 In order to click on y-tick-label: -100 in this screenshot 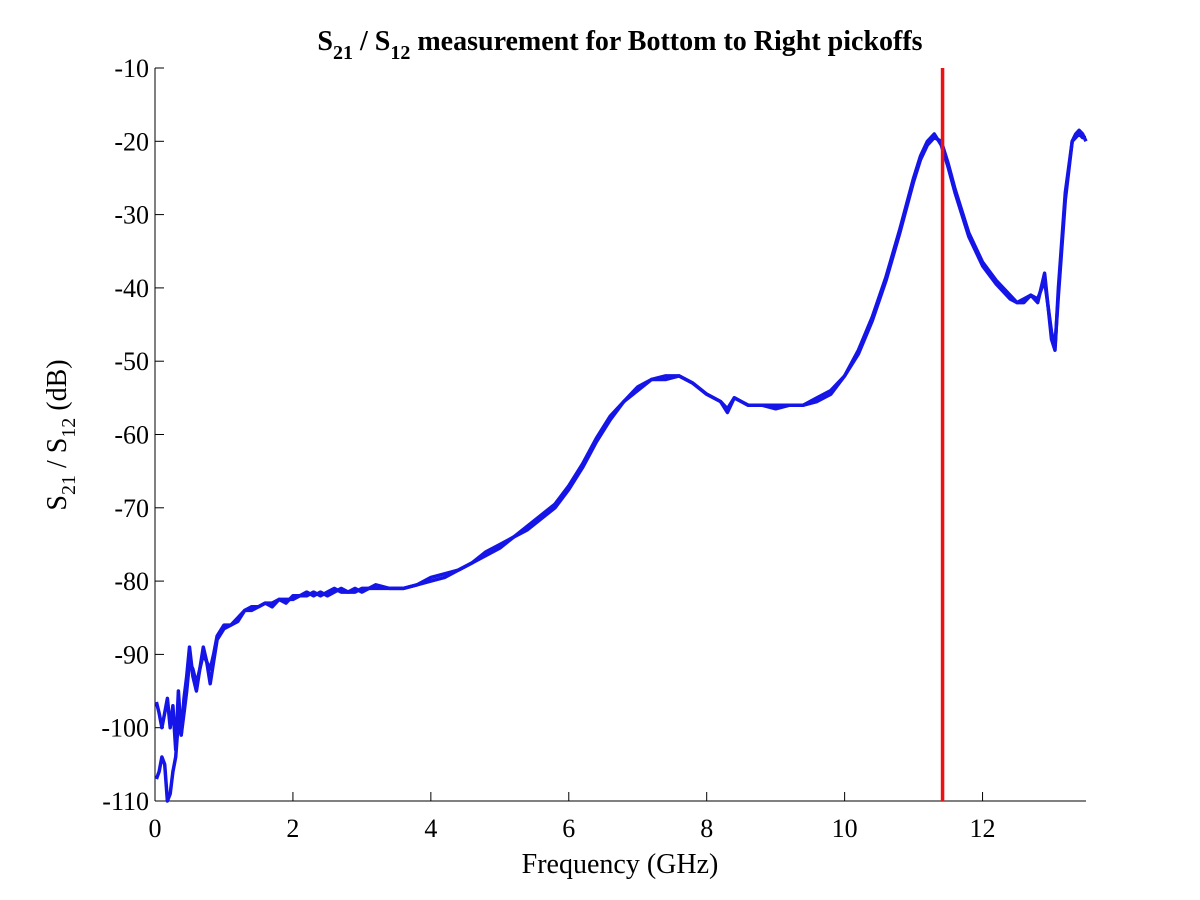, I will do `click(125, 728)`.